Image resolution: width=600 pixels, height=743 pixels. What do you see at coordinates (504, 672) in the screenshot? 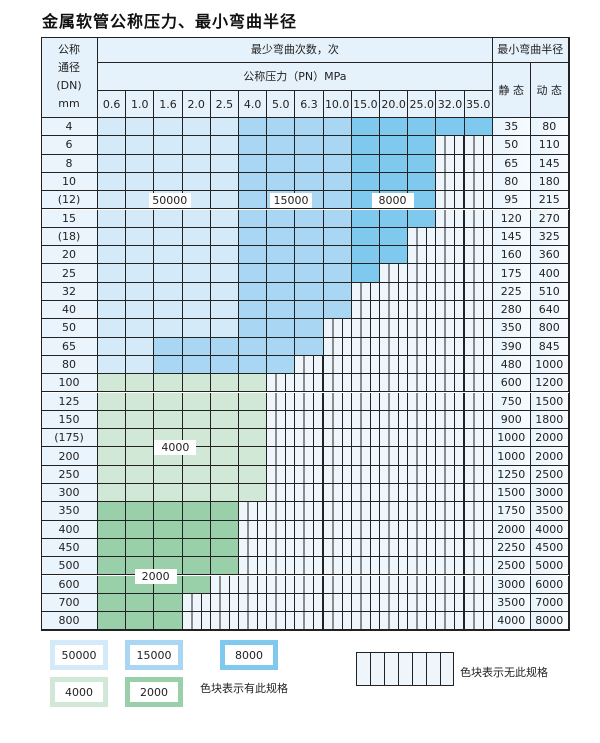
I see `legend-no-spec-text: 色块表示无此规格` at bounding box center [504, 672].